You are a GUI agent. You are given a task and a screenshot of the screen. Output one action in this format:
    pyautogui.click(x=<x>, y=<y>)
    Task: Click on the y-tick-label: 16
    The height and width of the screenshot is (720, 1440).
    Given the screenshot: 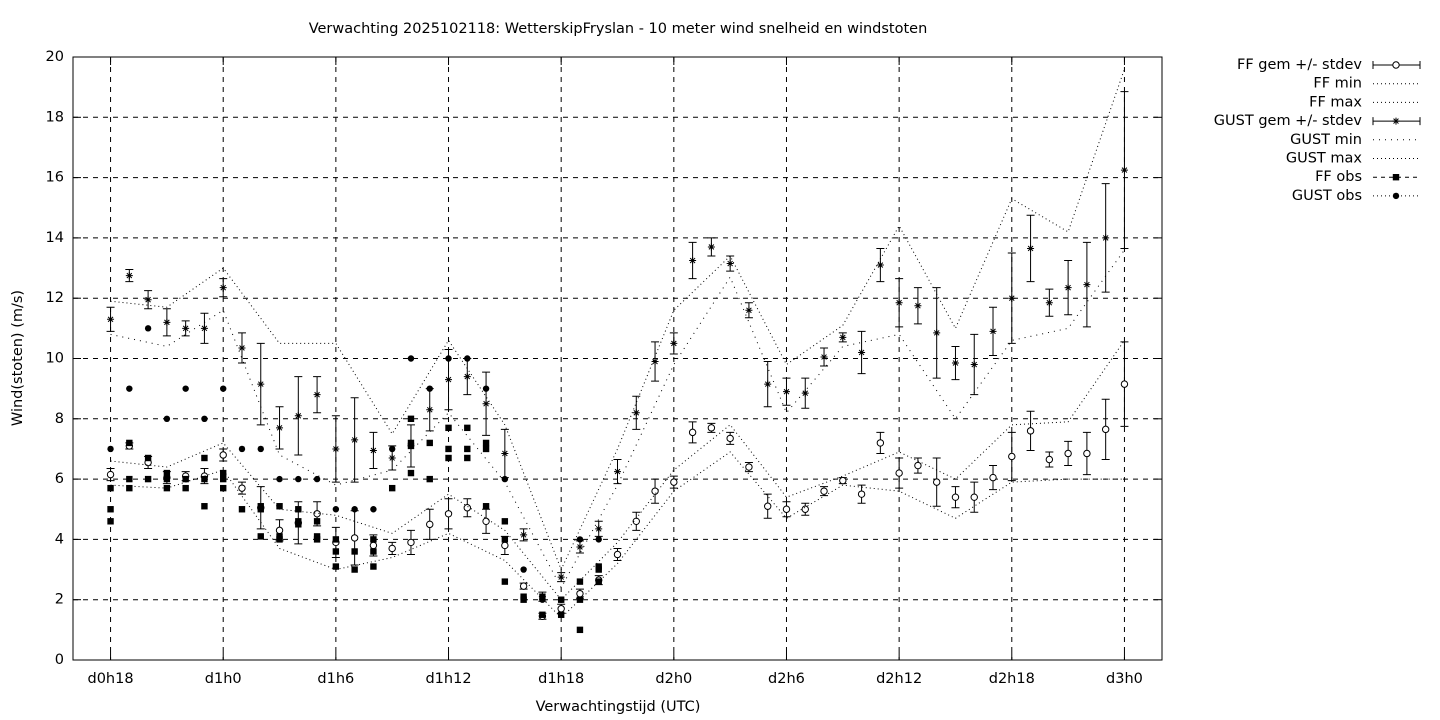 What is the action you would take?
    pyautogui.click(x=55, y=178)
    